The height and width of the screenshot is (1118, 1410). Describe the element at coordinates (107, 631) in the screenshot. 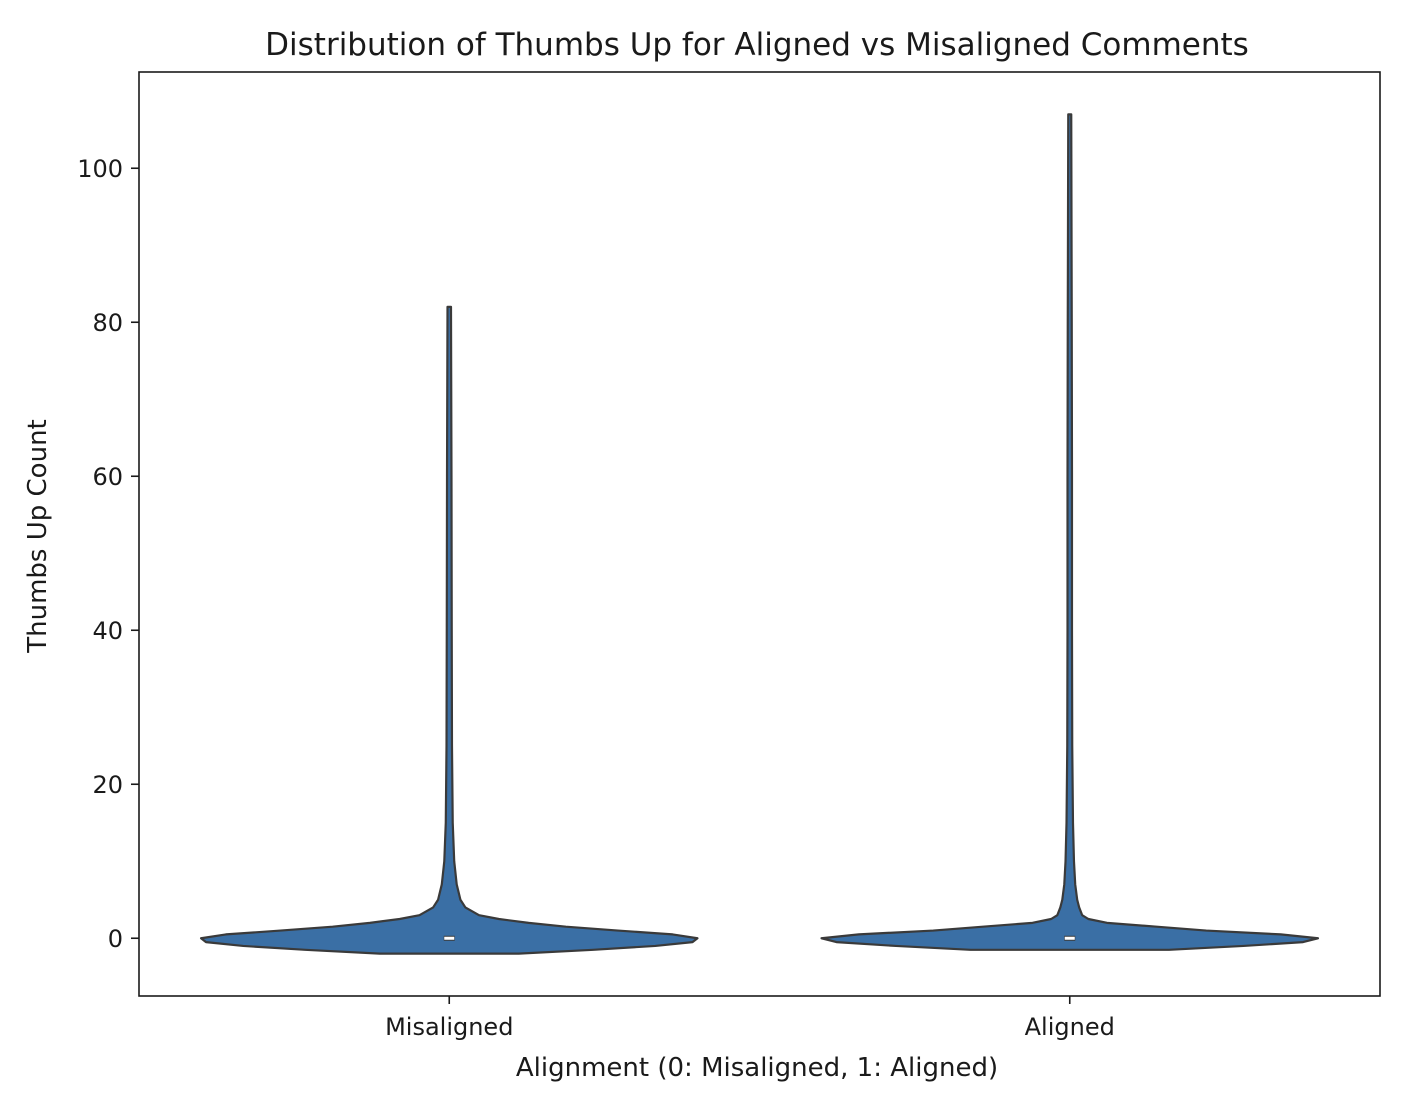

I see `y-tick-label-40: 40` at that location.